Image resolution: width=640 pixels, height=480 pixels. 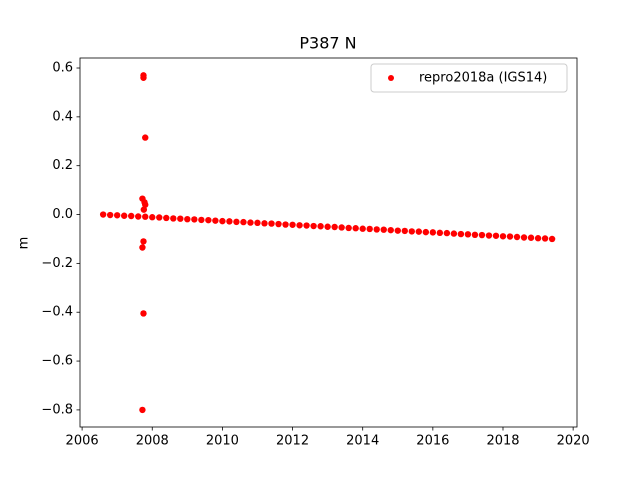 What do you see at coordinates (24, 243) in the screenshot?
I see `y-axis-label: m` at bounding box center [24, 243].